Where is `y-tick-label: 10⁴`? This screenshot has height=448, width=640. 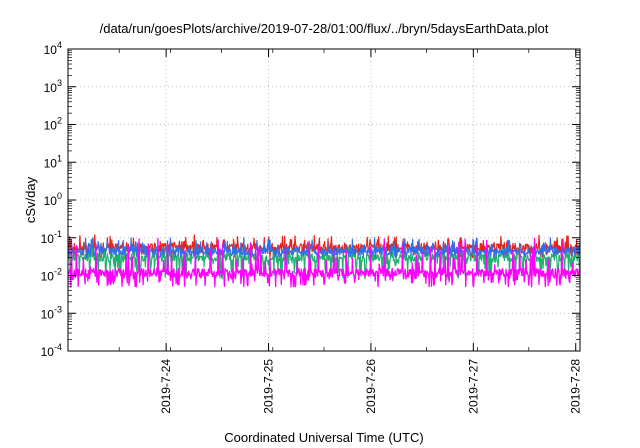 y-tick-label: 10⁴ is located at coordinates (53, 48).